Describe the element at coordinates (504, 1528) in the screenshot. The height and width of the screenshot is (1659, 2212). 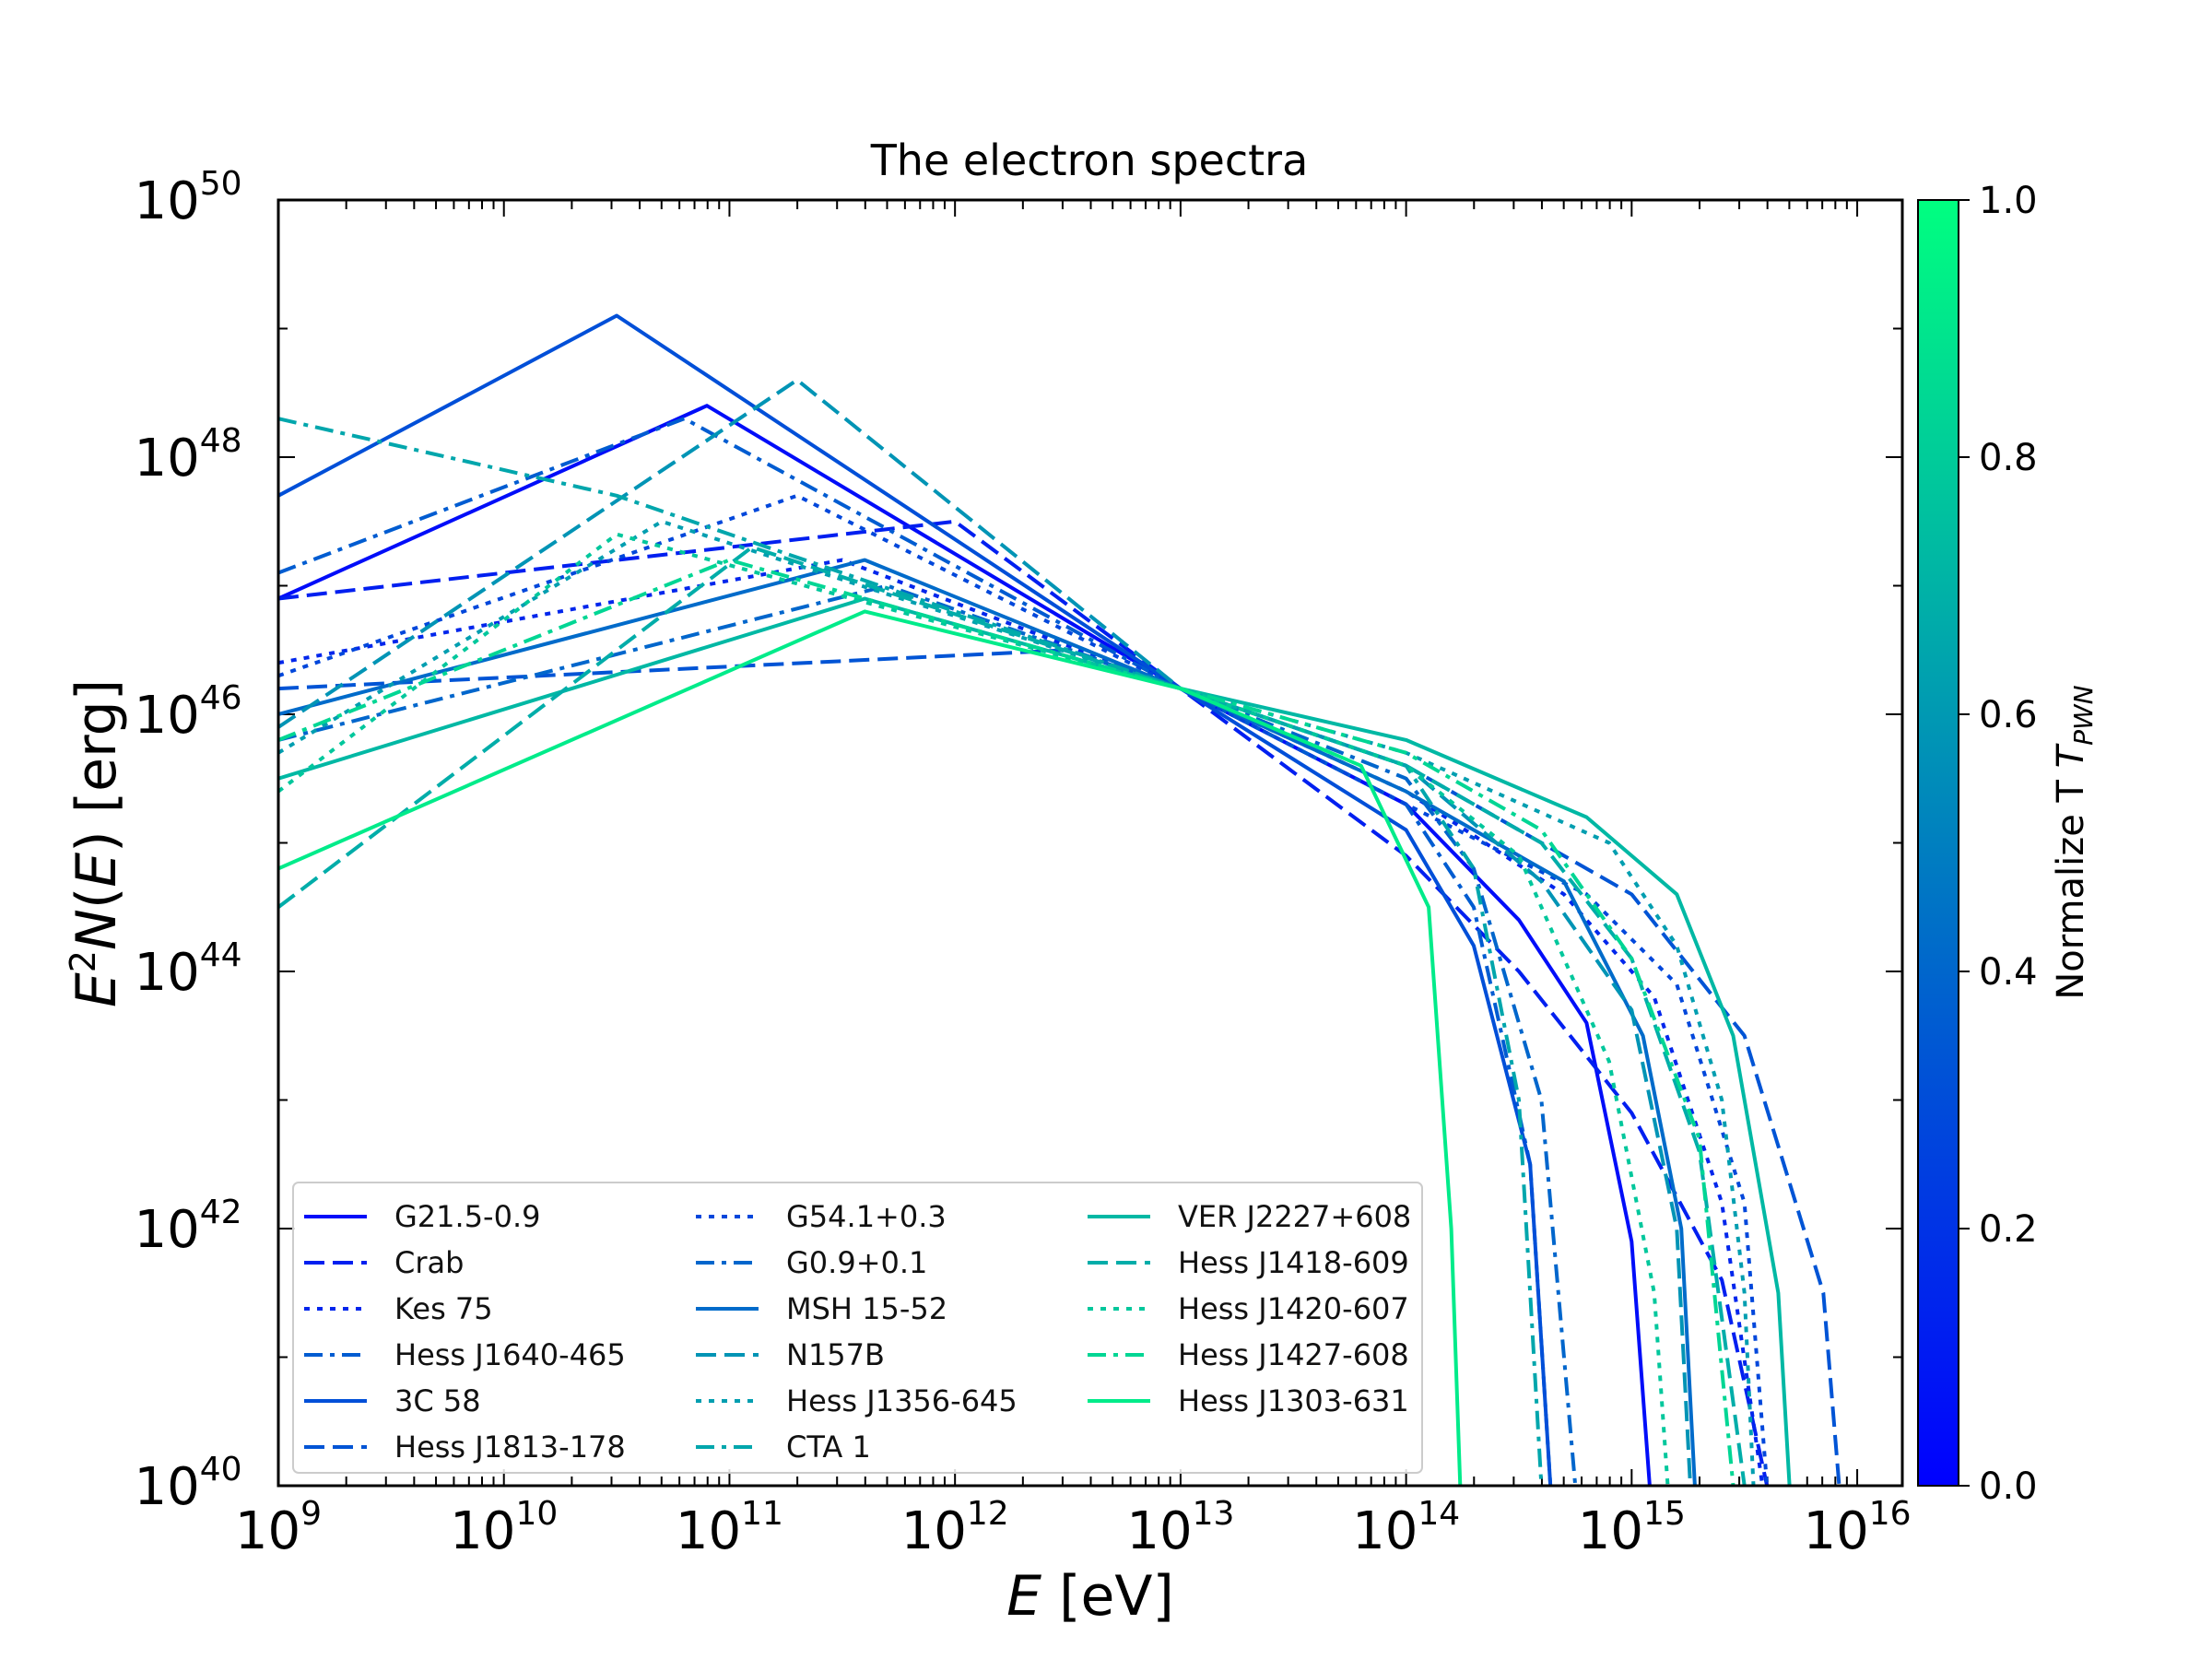
I see `x-tick-label: 1010` at that location.